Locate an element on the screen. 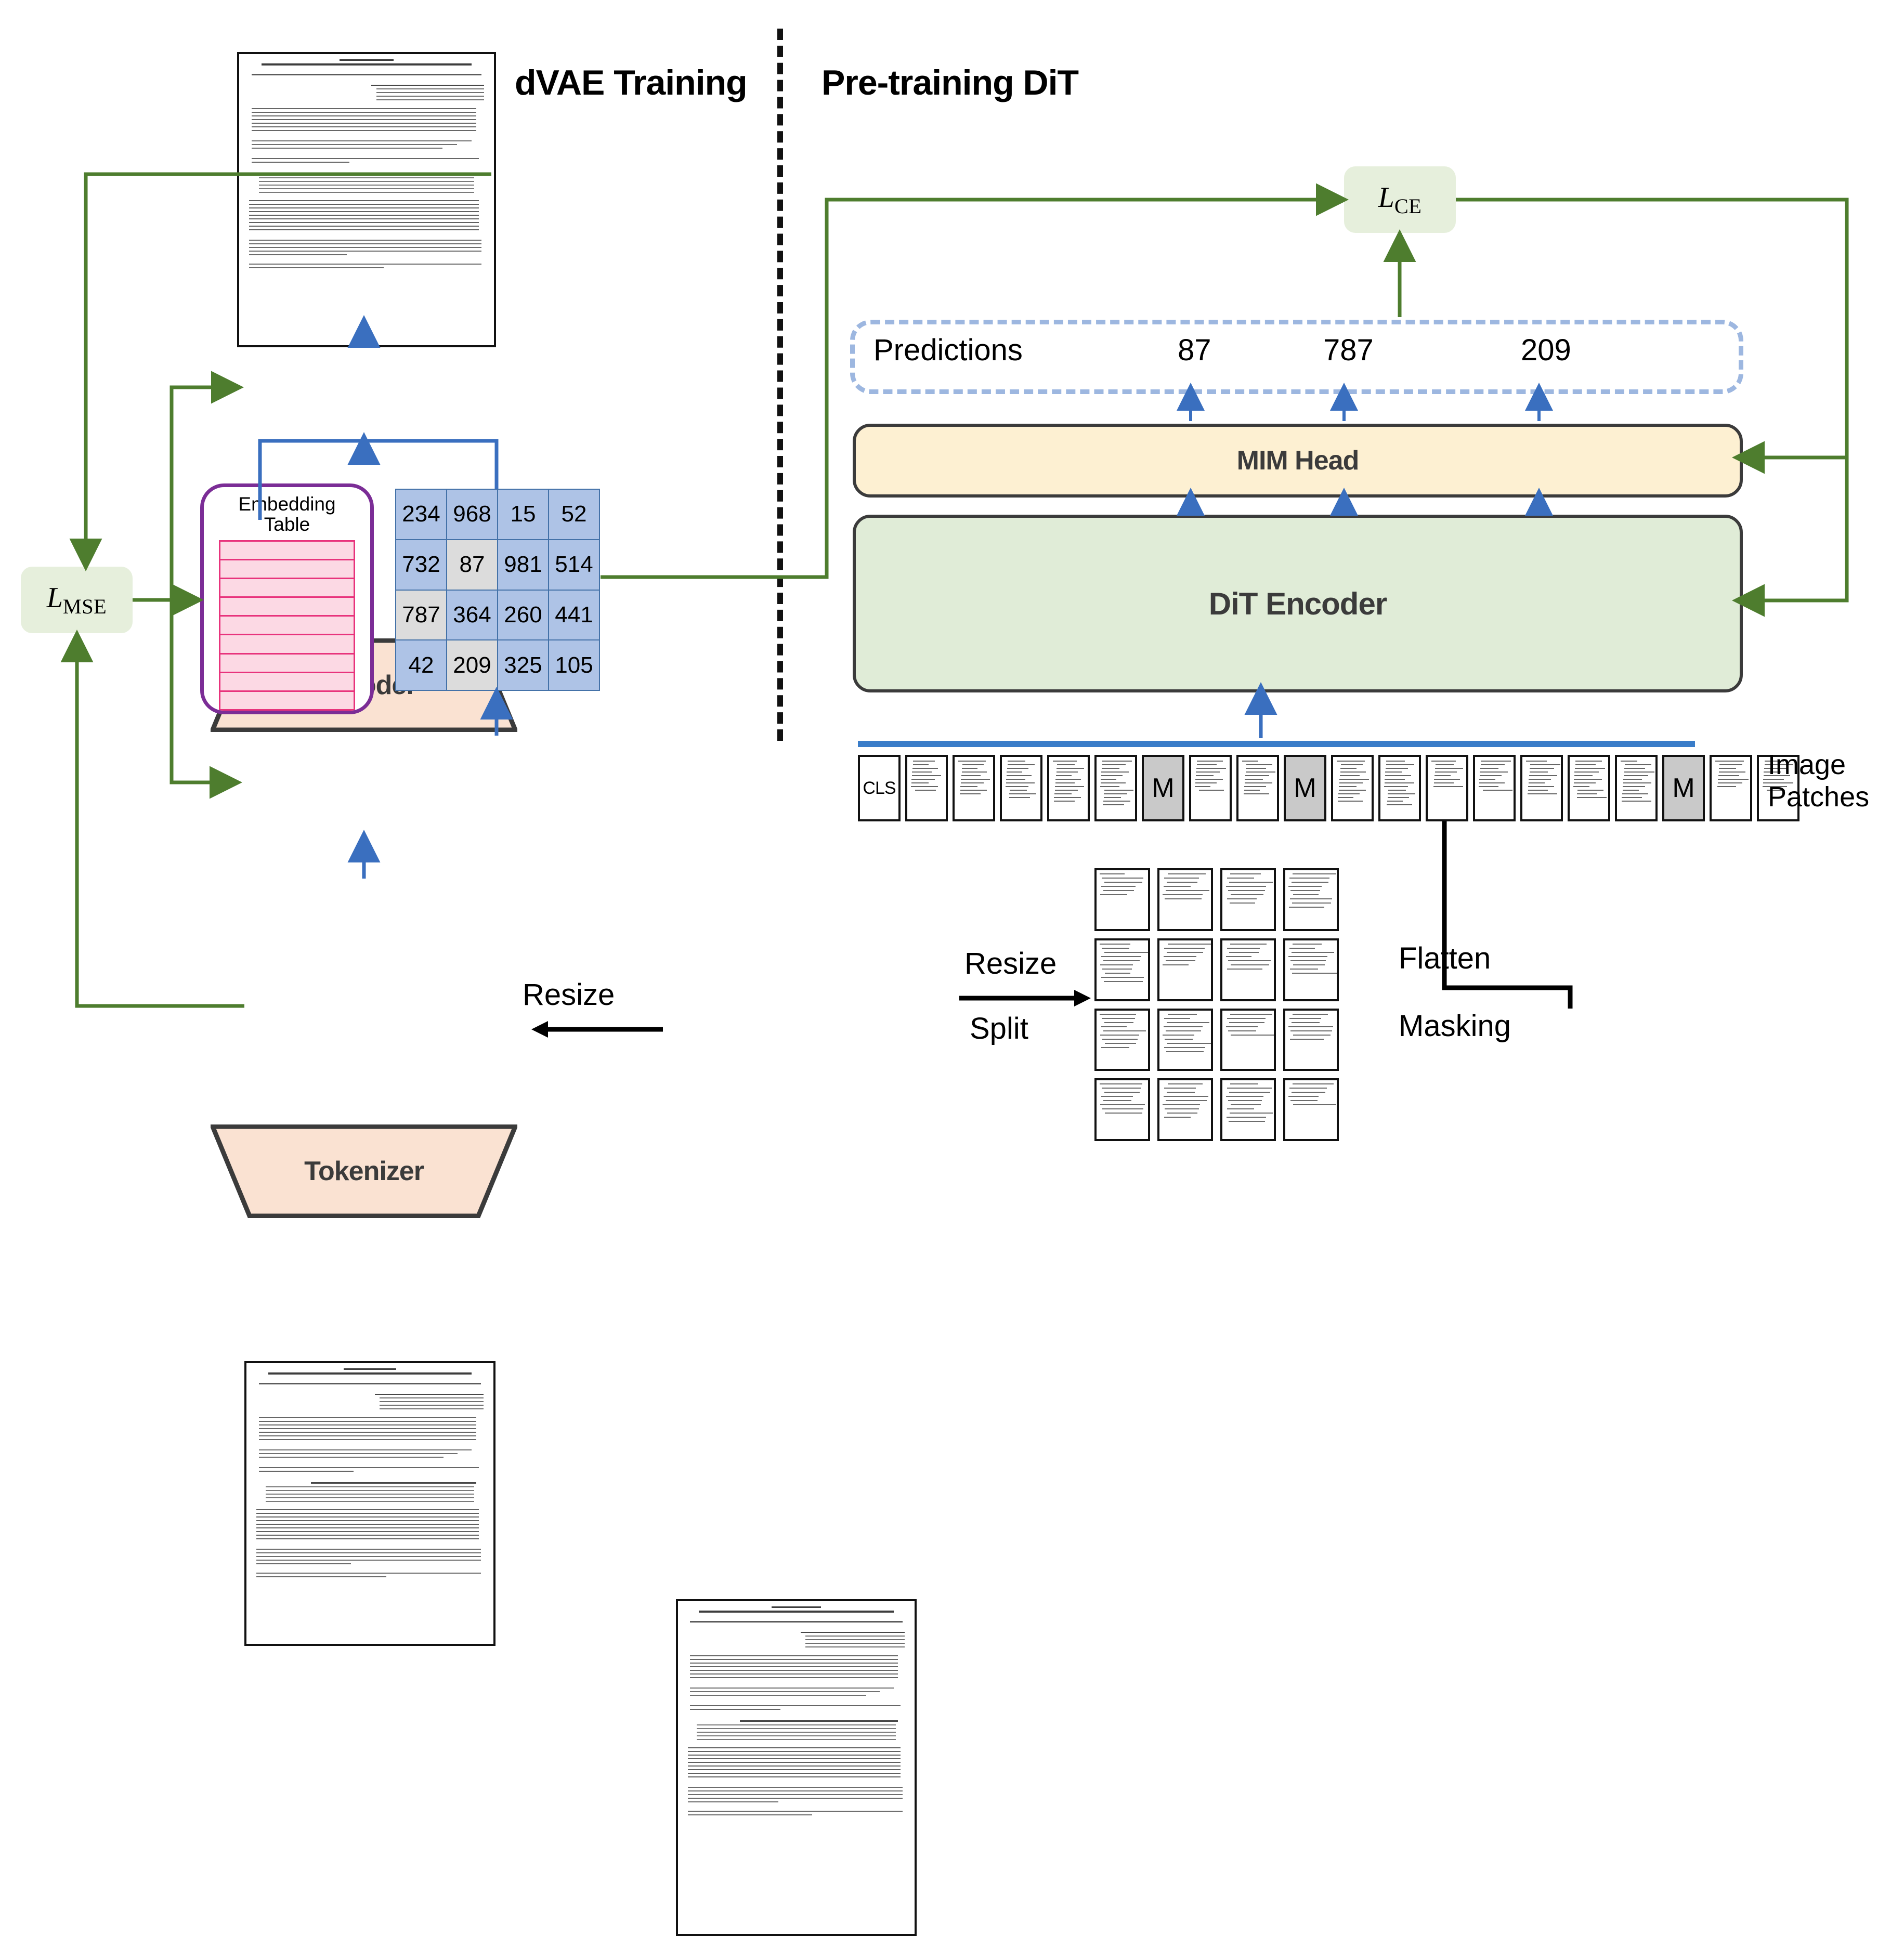  token-cell: 441 is located at coordinates (574, 615).